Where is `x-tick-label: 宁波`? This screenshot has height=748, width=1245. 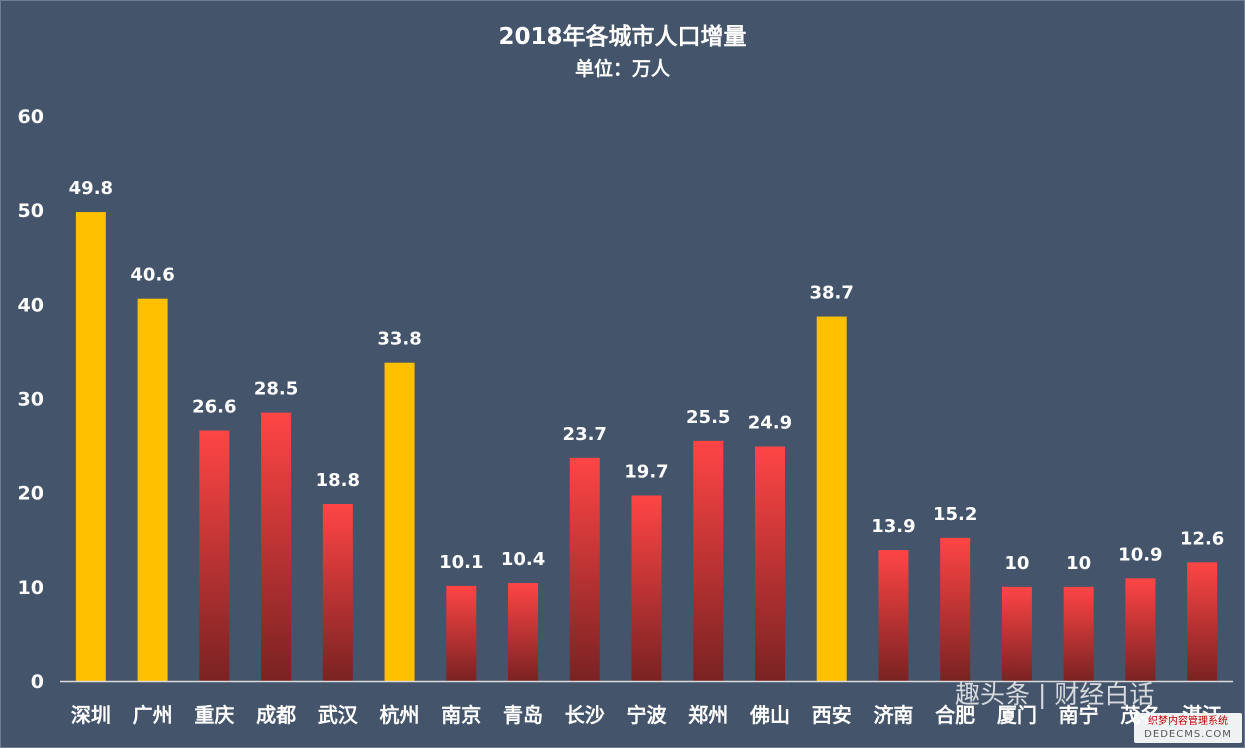 x-tick-label: 宁波 is located at coordinates (647, 715).